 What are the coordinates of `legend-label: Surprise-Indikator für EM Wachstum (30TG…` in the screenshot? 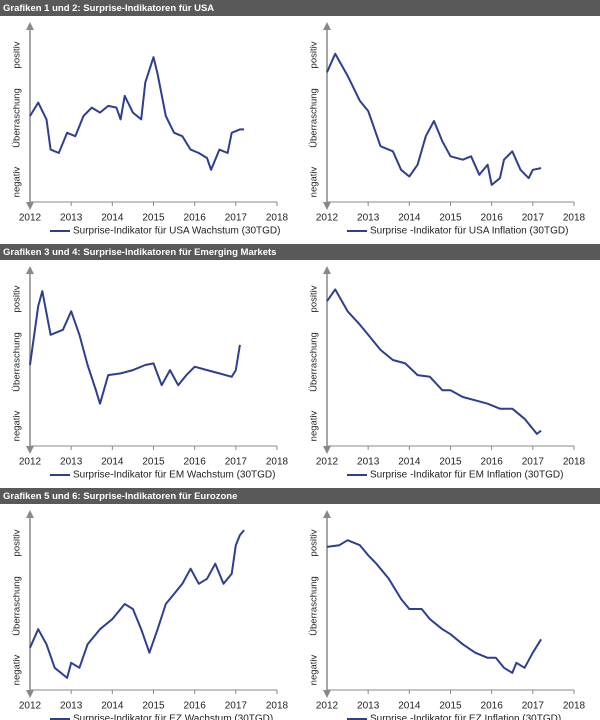 It's located at (174, 475).